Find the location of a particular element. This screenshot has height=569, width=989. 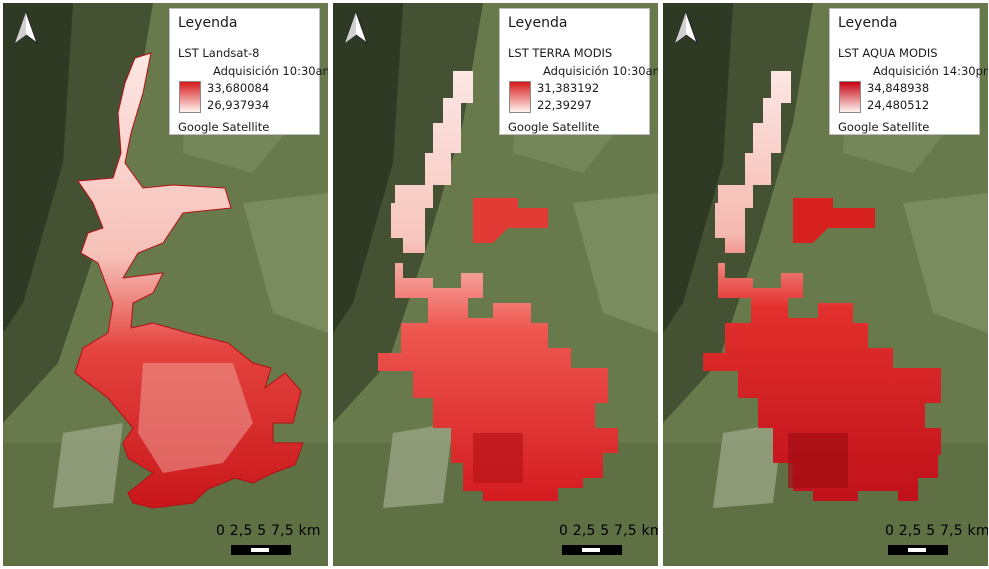

legend-max-value: 34,848938 is located at coordinates (898, 88).